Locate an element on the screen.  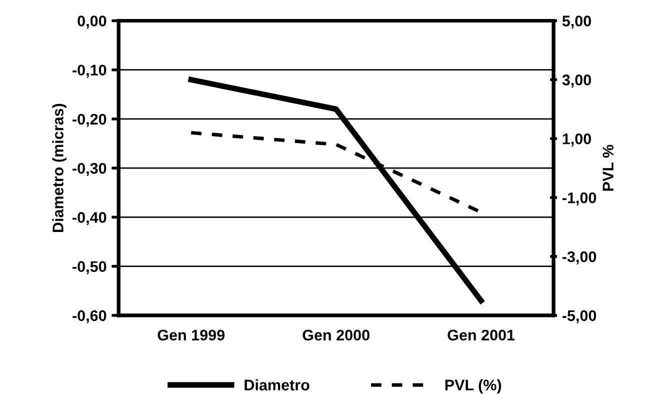
y2-tick-label: 1,00 is located at coordinates (576, 140).